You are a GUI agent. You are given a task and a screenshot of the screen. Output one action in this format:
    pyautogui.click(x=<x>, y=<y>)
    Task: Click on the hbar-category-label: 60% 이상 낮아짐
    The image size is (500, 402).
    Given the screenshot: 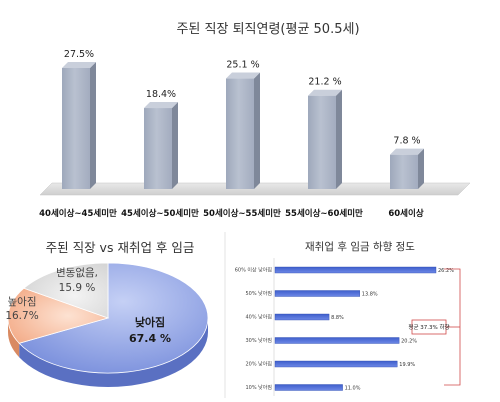 What is the action you would take?
    pyautogui.click(x=253, y=270)
    